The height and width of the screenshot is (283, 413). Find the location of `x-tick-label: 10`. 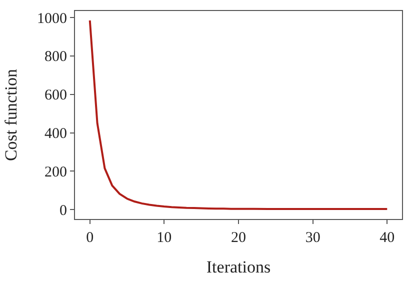

x-tick-label: 10 is located at coordinates (164, 238).